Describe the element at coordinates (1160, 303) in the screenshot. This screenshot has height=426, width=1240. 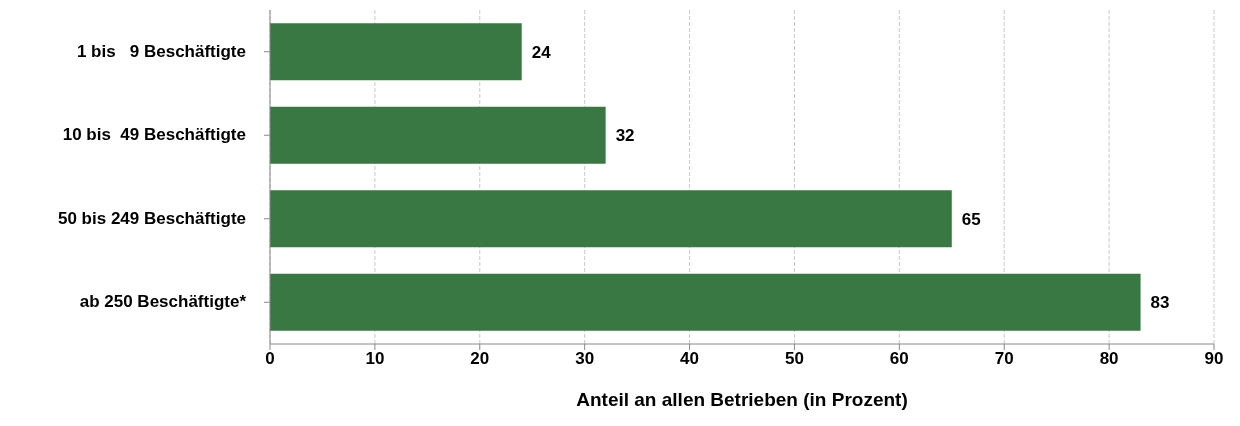
I see `data-label: 83` at that location.